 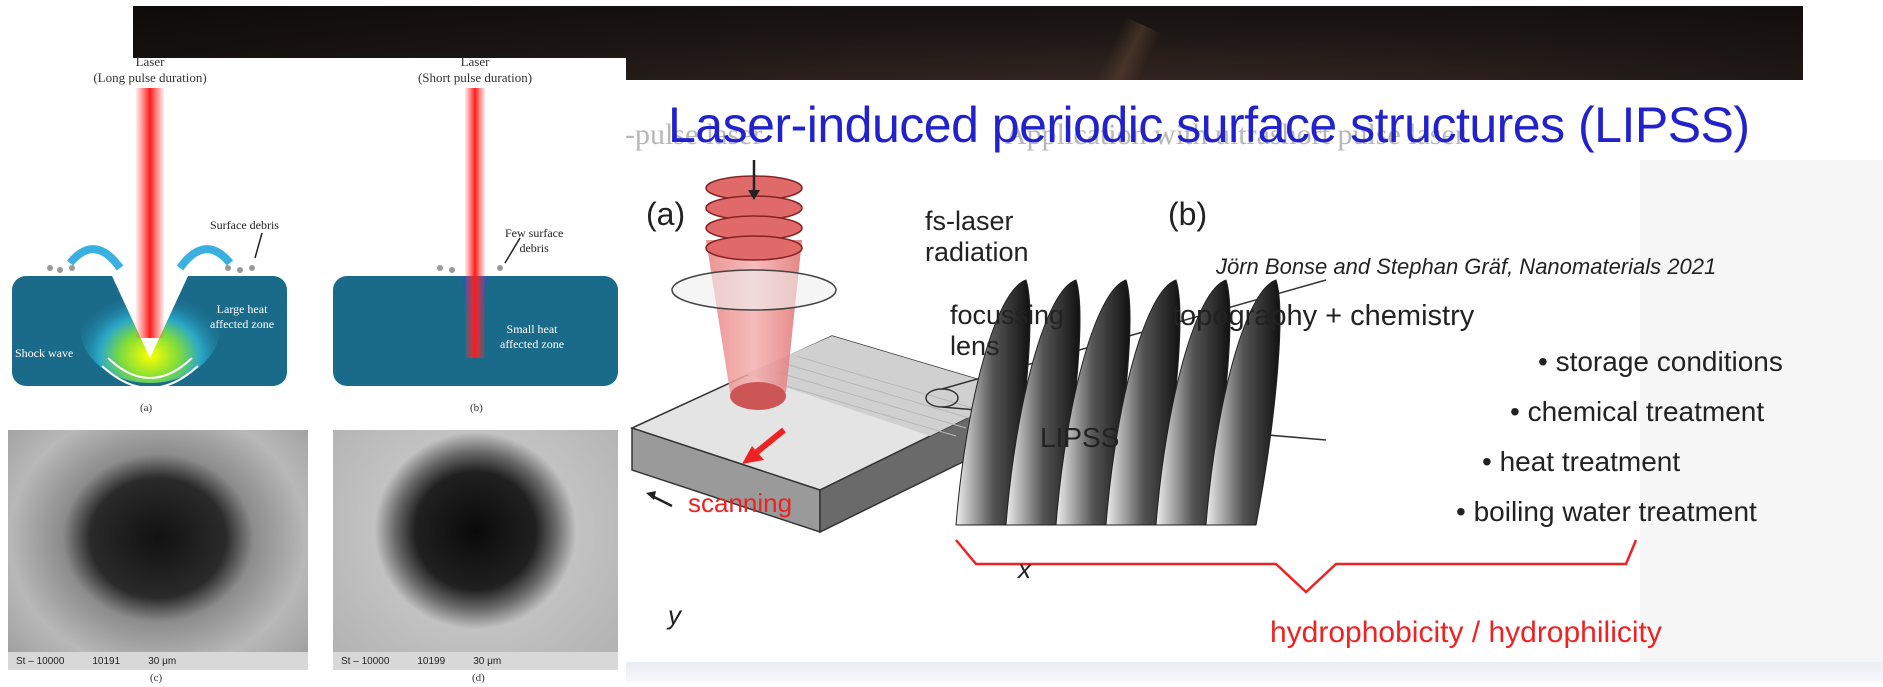 What do you see at coordinates (758, 396) in the screenshot?
I see `laser-spot` at bounding box center [758, 396].